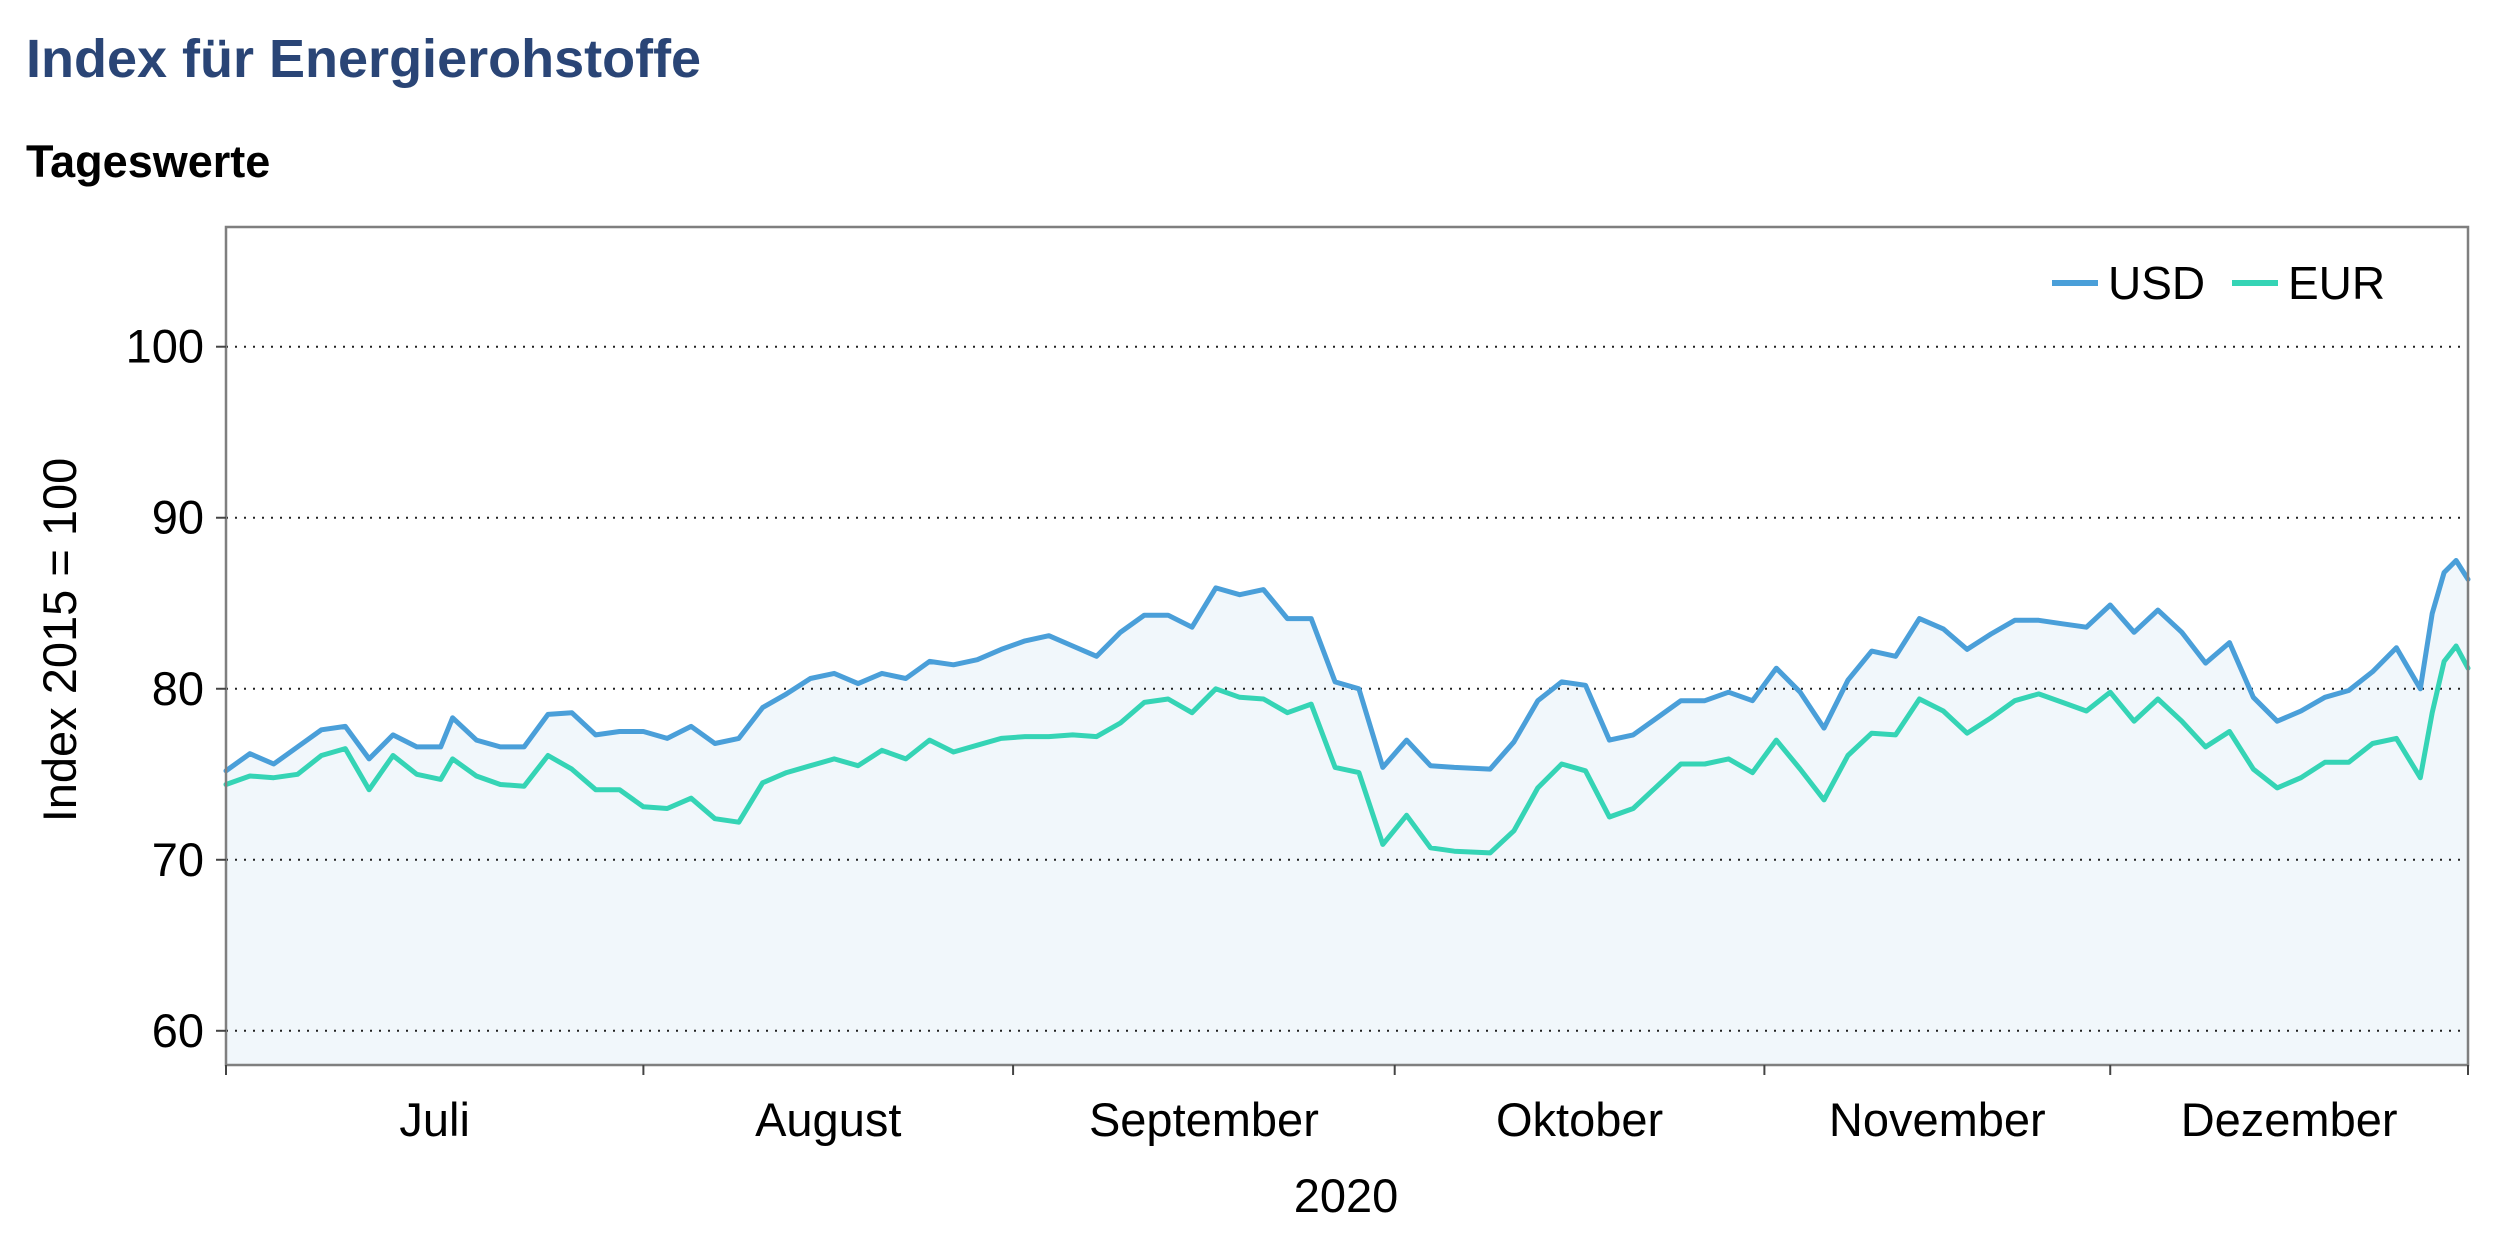 Image resolution: width=2500 pixels, height=1250 pixels. I want to click on y-axis-label: Index 2015 = 100, so click(59, 640).